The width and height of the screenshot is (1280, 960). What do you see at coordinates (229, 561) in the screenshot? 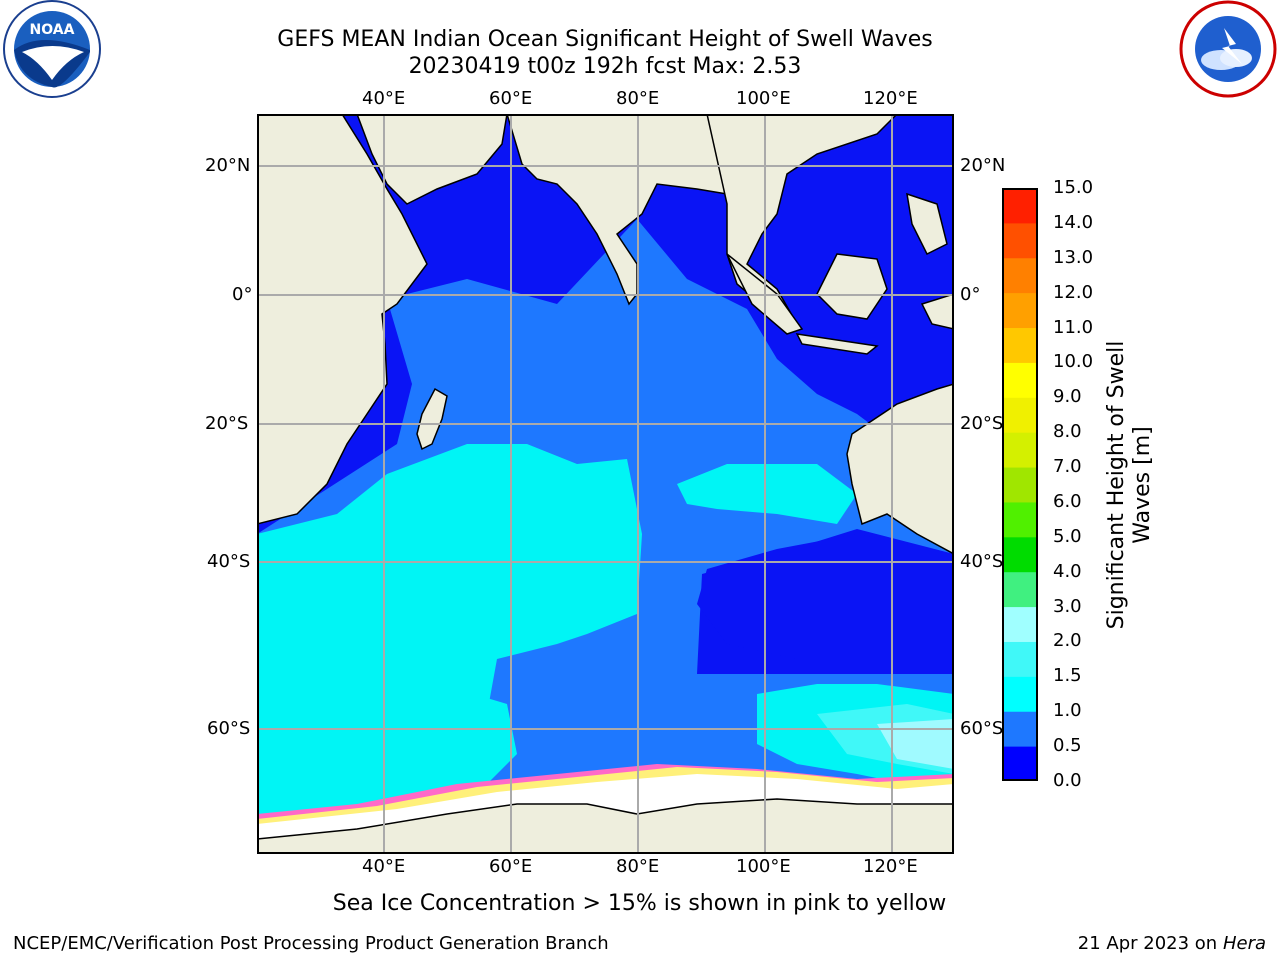
I see `lat-tick-left: 40°S` at bounding box center [229, 561].